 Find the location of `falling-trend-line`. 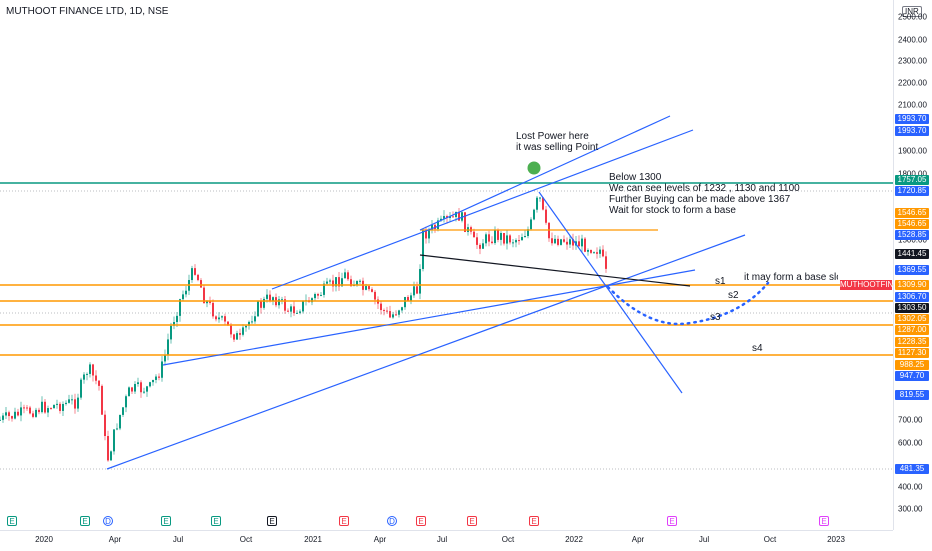

falling-trend-line is located at coordinates (610, 292).